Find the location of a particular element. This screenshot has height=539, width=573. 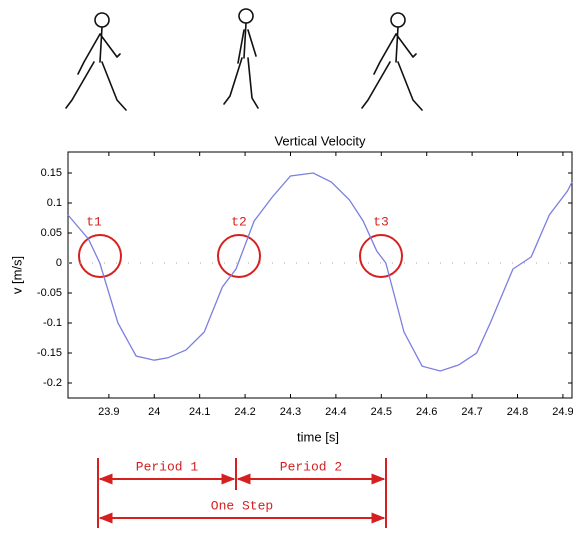

step-label: One Step is located at coordinates (242, 505).